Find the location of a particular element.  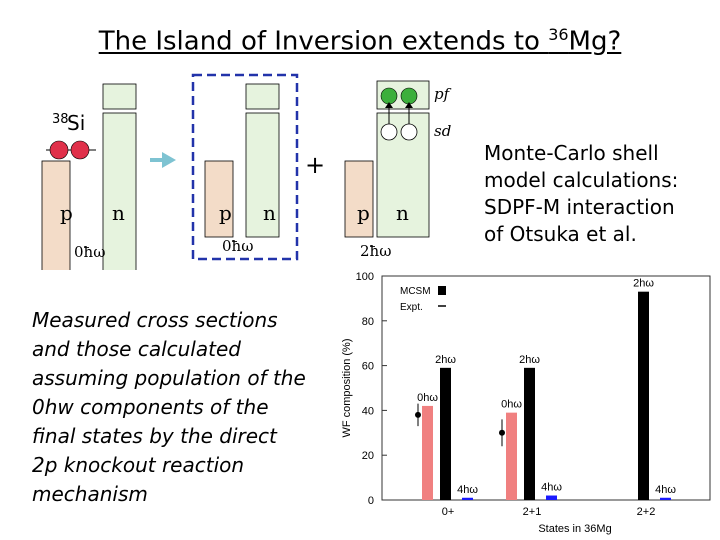

nucleus-mass: 38 is located at coordinates (60, 119).